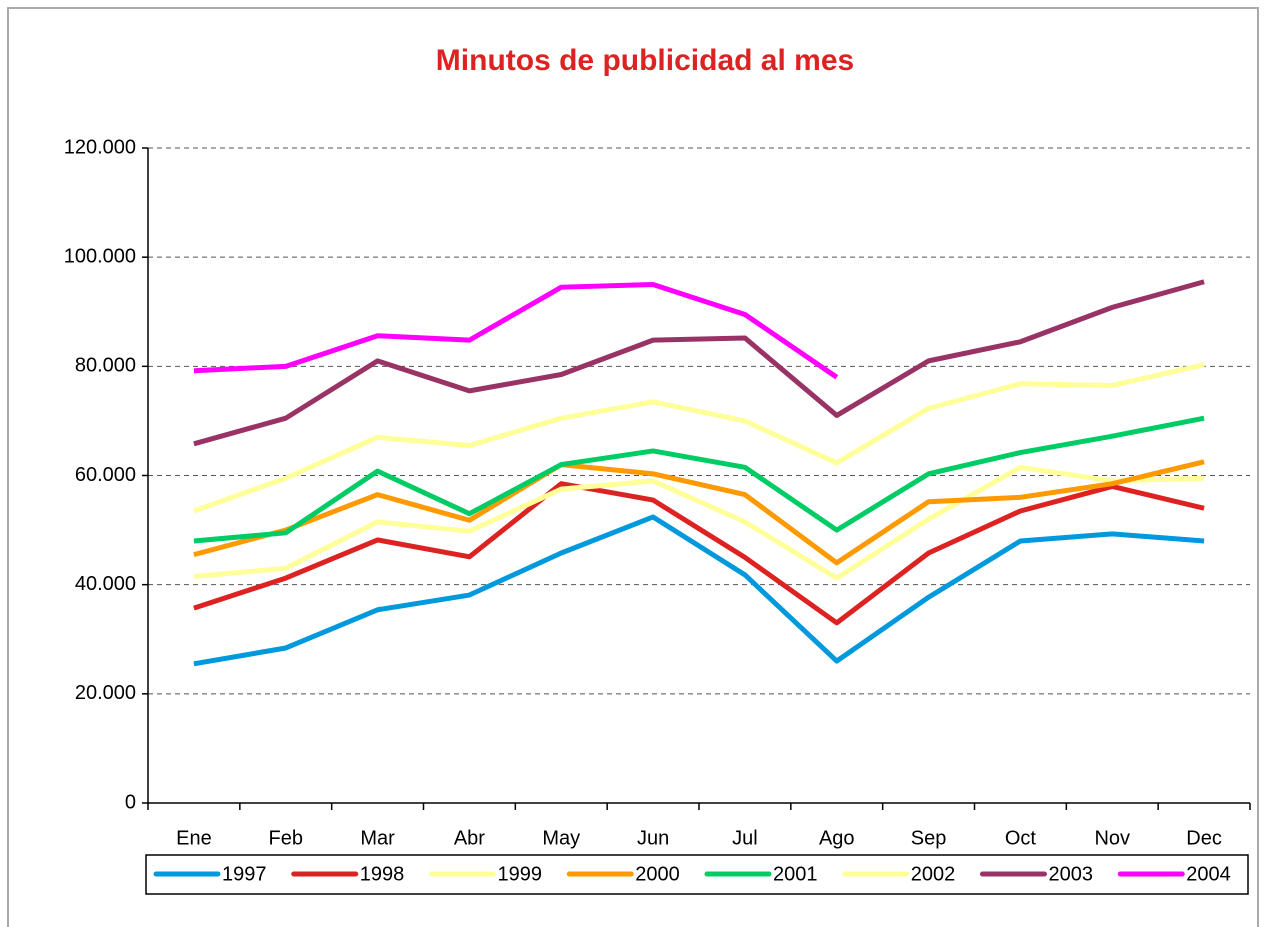 Image resolution: width=1265 pixels, height=927 pixels. Describe the element at coordinates (657, 874) in the screenshot. I see `legend-label: 2000` at that location.